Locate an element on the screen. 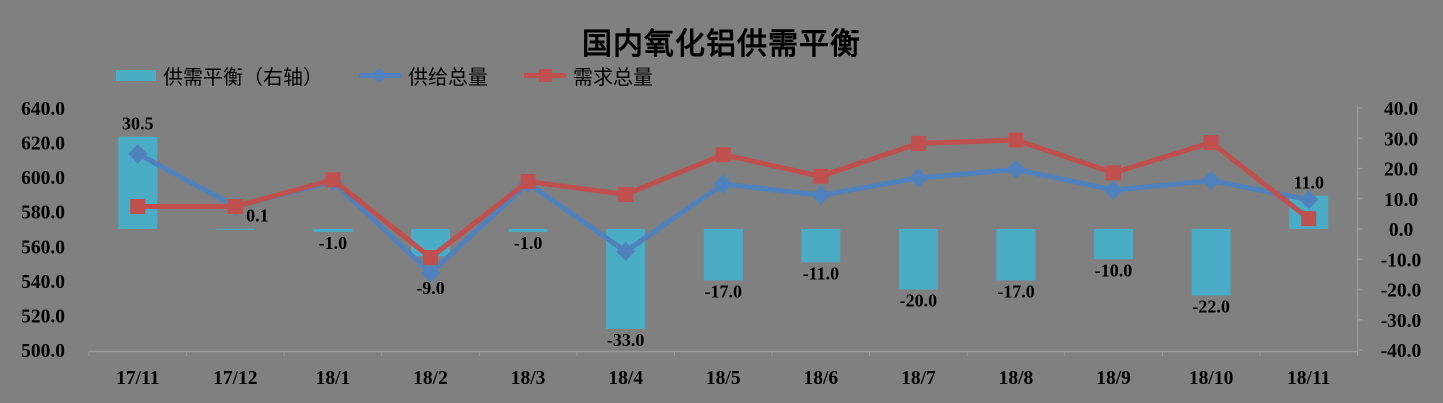 The height and width of the screenshot is (403, 1443). x-tick-label-18/5: 18/5 is located at coordinates (723, 378).